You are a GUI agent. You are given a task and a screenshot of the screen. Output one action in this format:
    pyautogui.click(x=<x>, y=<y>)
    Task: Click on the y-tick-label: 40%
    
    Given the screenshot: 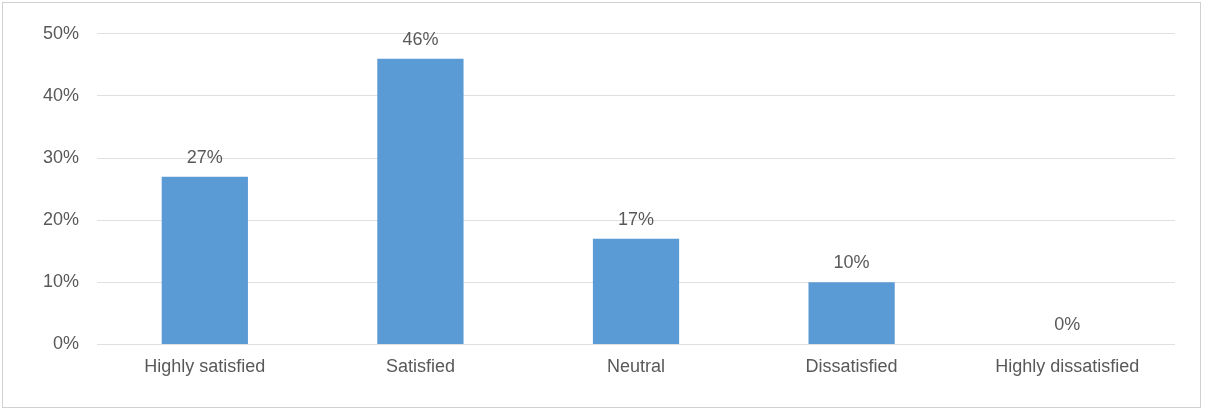 What is the action you would take?
    pyautogui.click(x=61, y=94)
    